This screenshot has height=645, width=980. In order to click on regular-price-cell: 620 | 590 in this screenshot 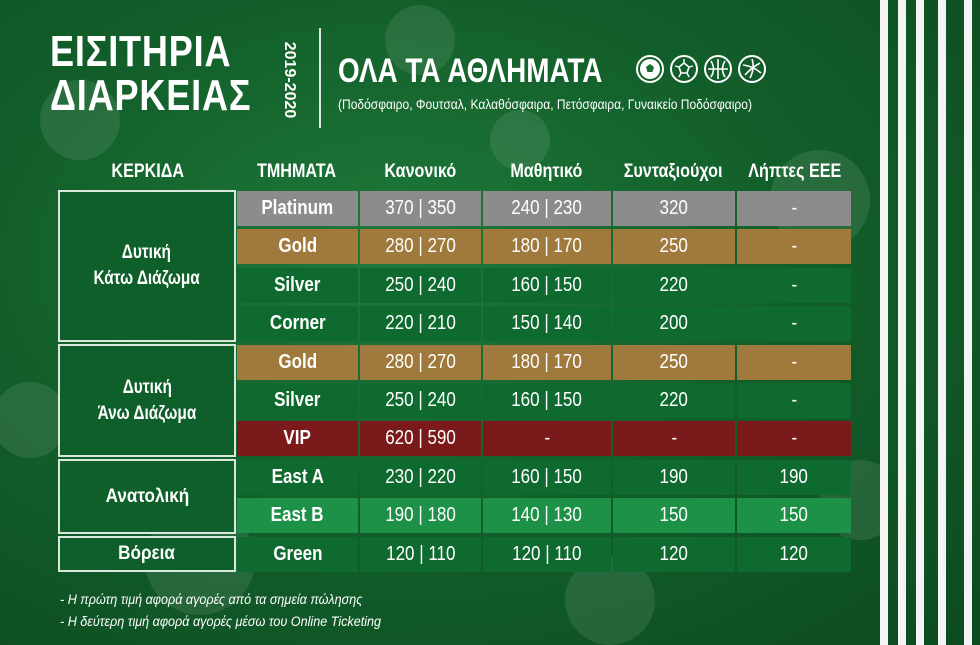, I will do `click(420, 438)`.